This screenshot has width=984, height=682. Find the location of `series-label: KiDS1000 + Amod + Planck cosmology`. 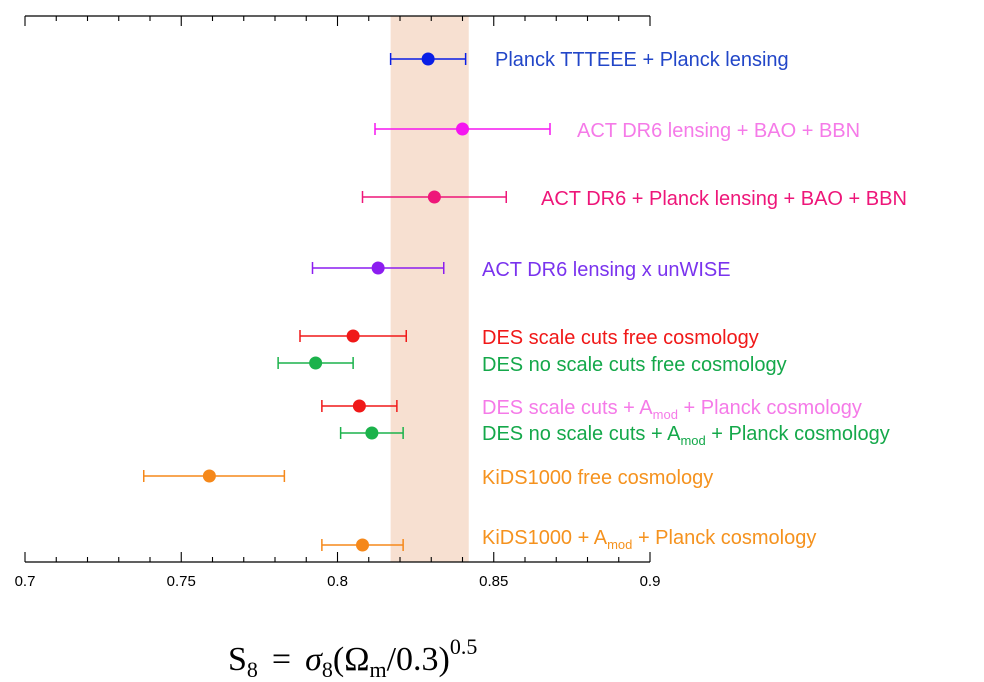

series-label: KiDS1000 + Amod + Planck cosmology is located at coordinates (649, 539).